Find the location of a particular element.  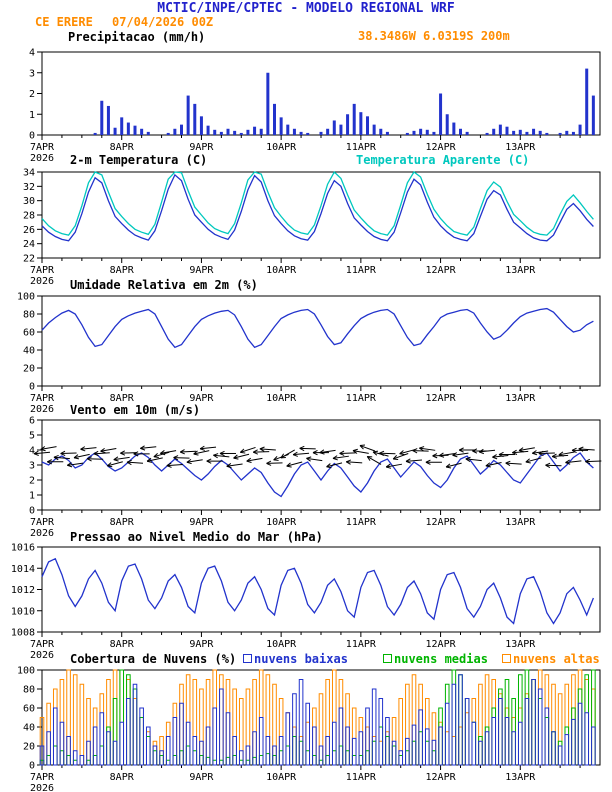

panel-title-pressure: Pressao ao Nivel Medio do Mar (hPa) is located at coordinates (196, 537).